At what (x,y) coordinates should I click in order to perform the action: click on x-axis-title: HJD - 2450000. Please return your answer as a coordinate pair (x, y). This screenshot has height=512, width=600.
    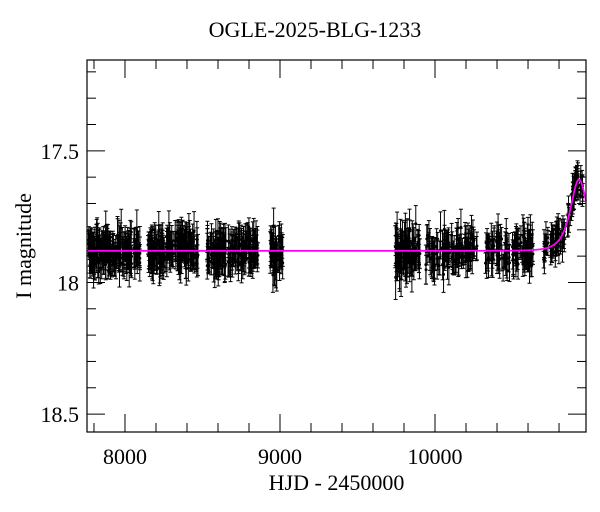
    Looking at the image, I should click on (336, 482).